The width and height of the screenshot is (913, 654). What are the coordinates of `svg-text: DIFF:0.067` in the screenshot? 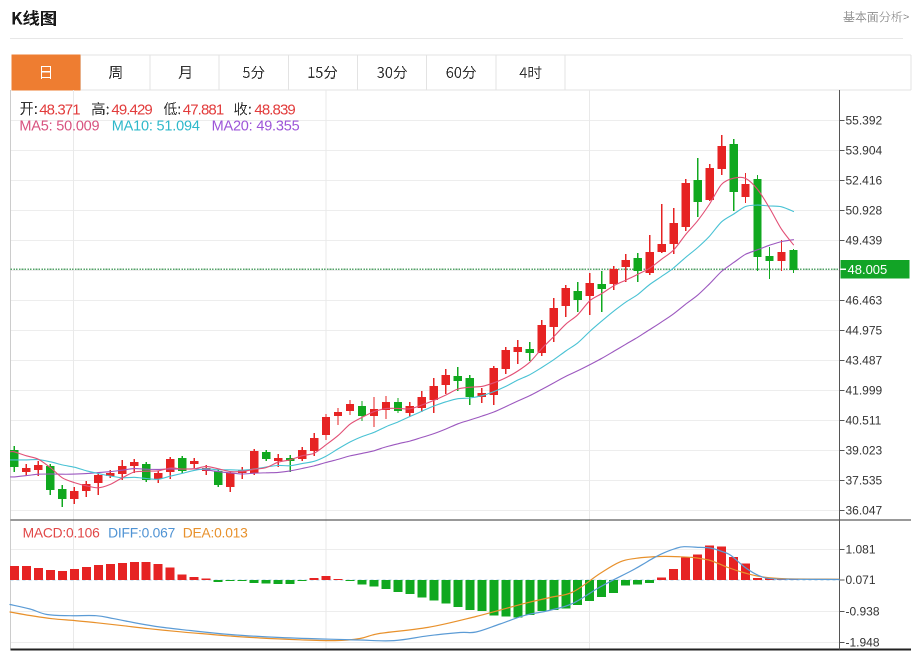 It's located at (141, 533).